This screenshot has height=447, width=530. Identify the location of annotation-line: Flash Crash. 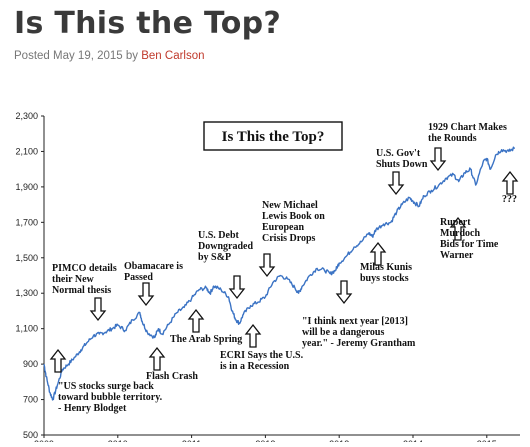
(172, 376).